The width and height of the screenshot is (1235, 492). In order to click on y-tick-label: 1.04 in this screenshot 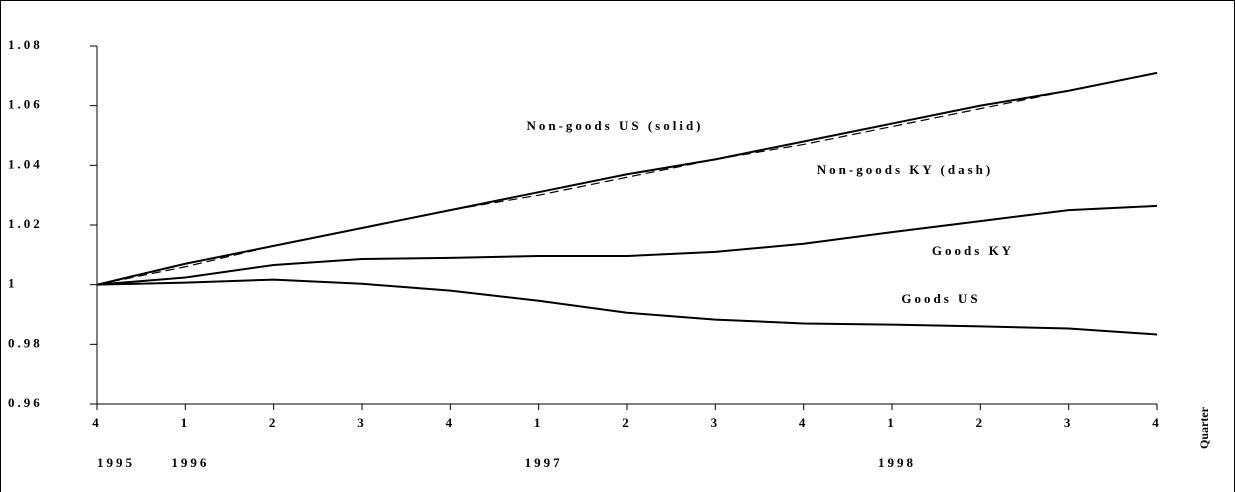, I will do `click(25, 163)`.